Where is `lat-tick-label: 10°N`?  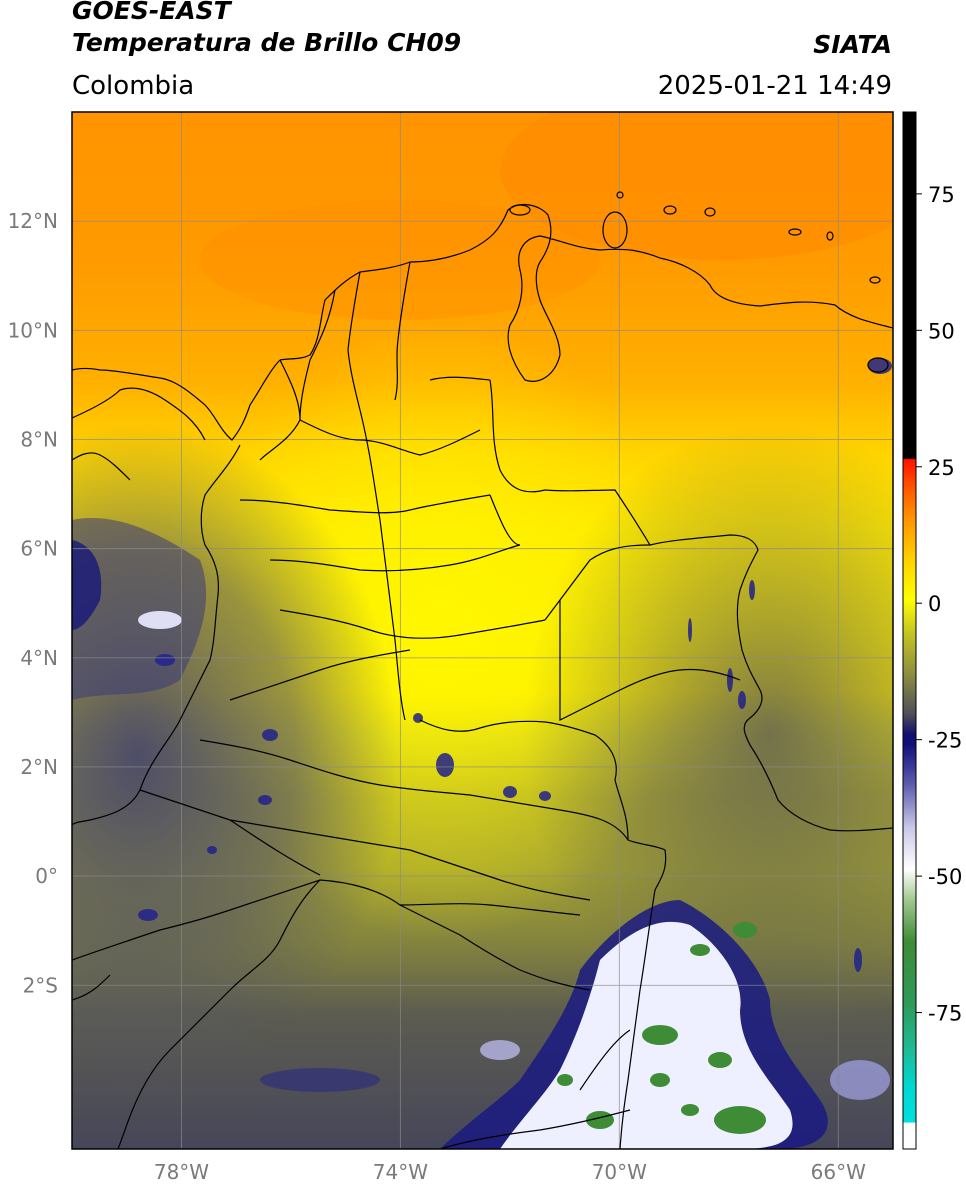 lat-tick-label: 10°N is located at coordinates (33, 330).